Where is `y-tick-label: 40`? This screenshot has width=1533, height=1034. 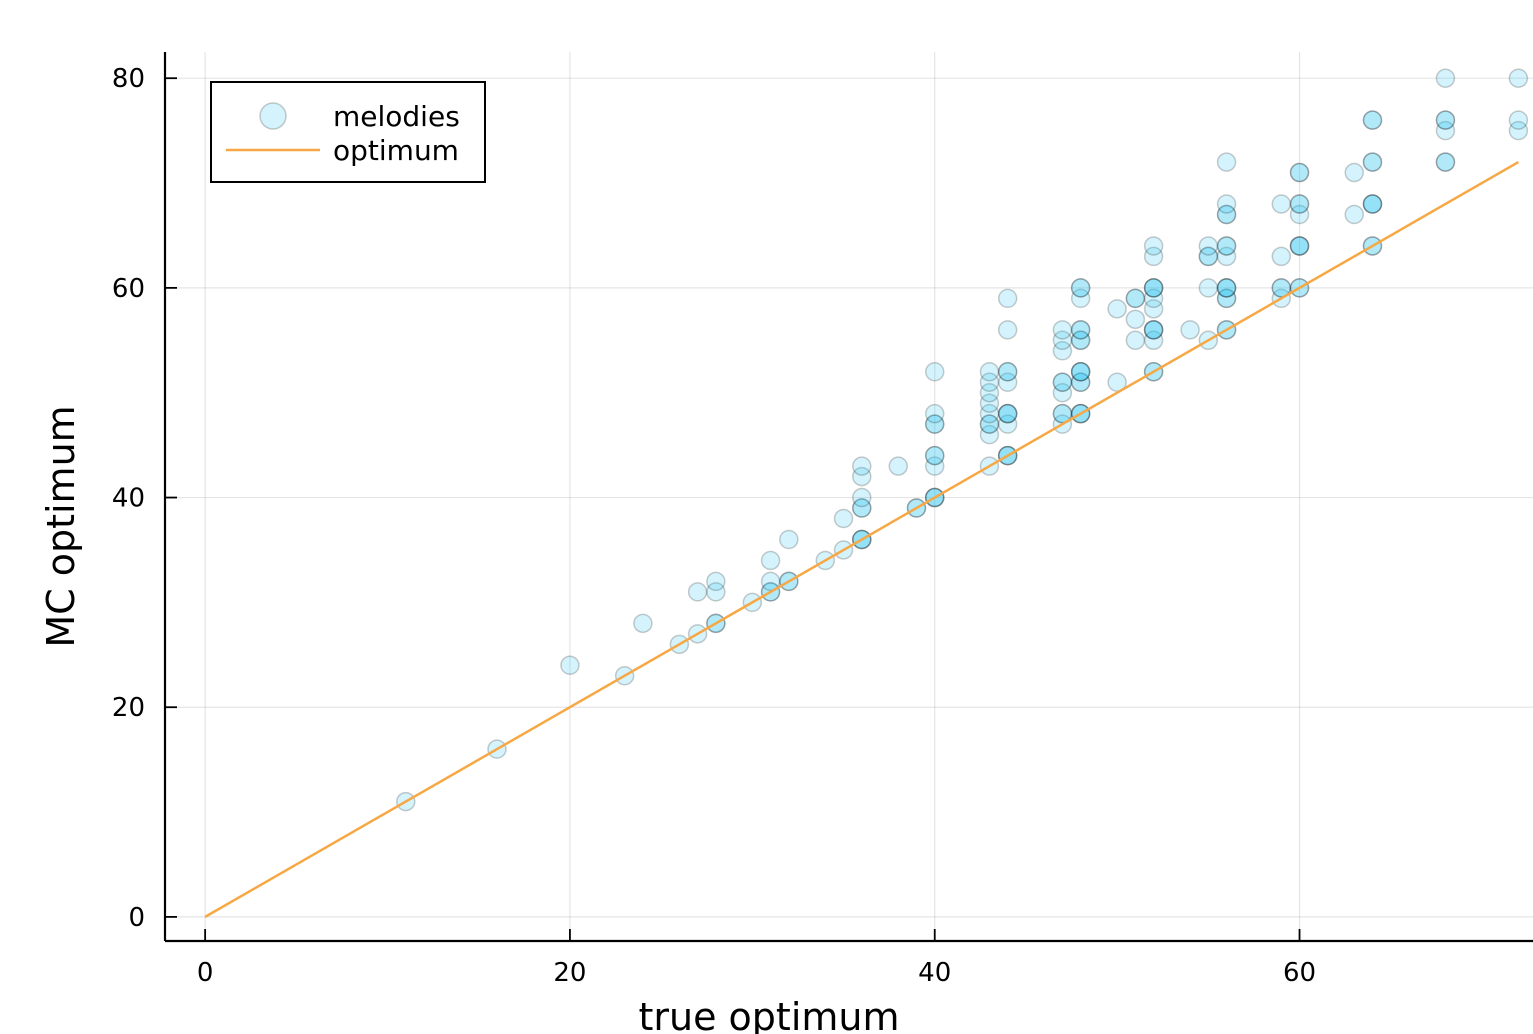
y-tick-label: 40 is located at coordinates (128, 499).